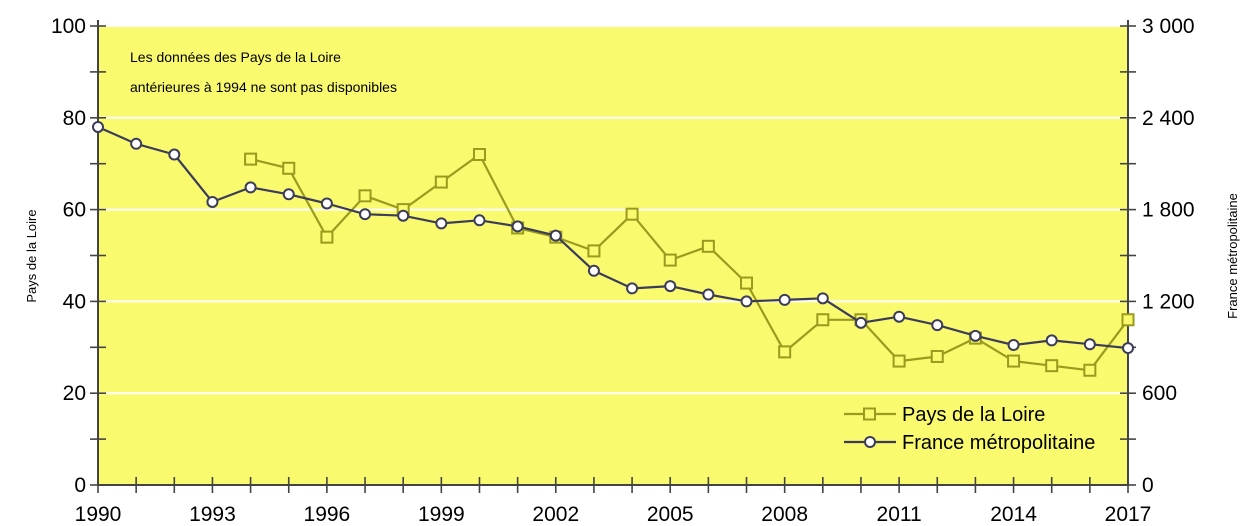  What do you see at coordinates (74, 210) in the screenshot?
I see `left-tick-label: 60` at bounding box center [74, 210].